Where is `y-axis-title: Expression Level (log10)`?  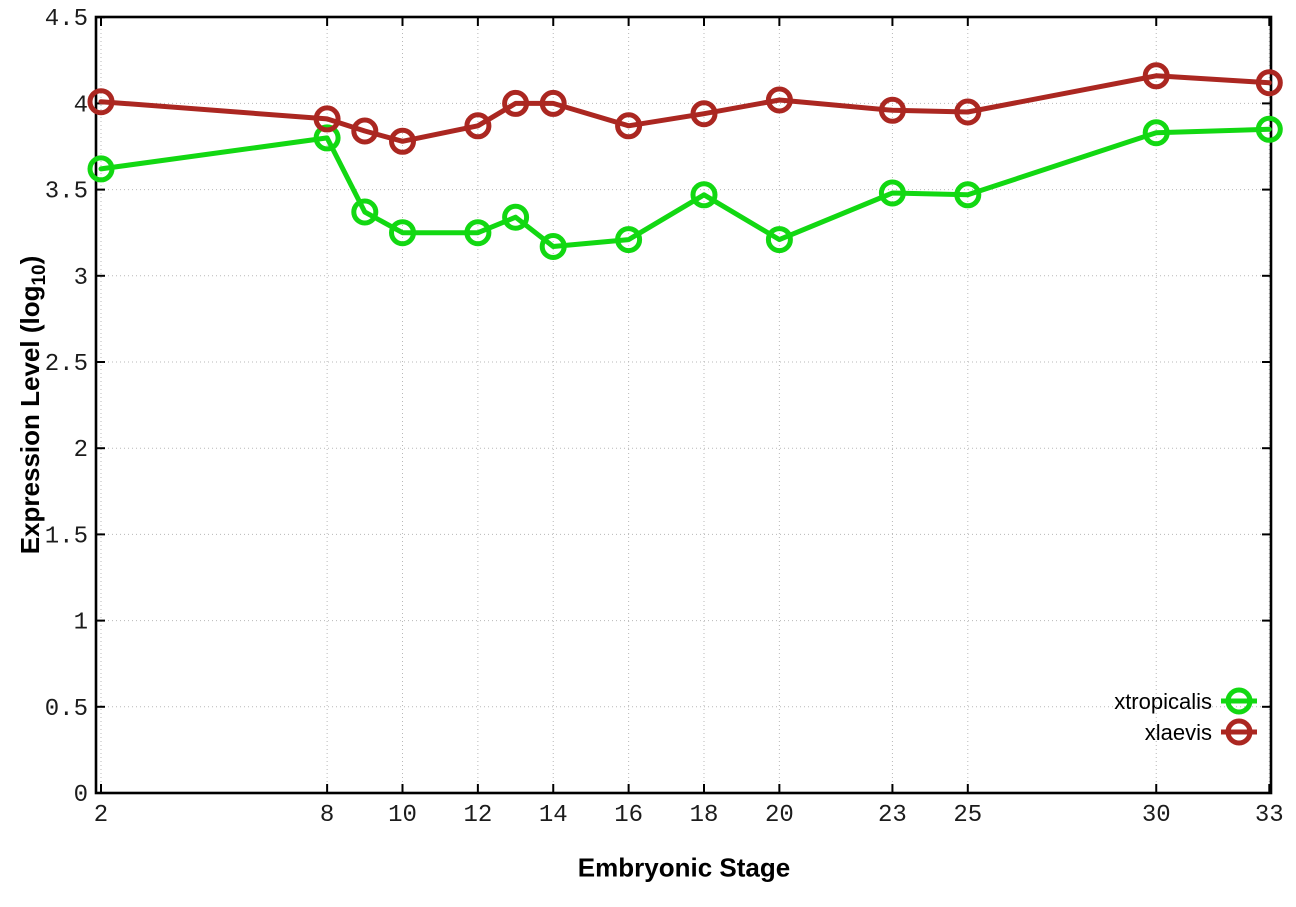
y-axis-title: Expression Level (log10) is located at coordinates (33, 405).